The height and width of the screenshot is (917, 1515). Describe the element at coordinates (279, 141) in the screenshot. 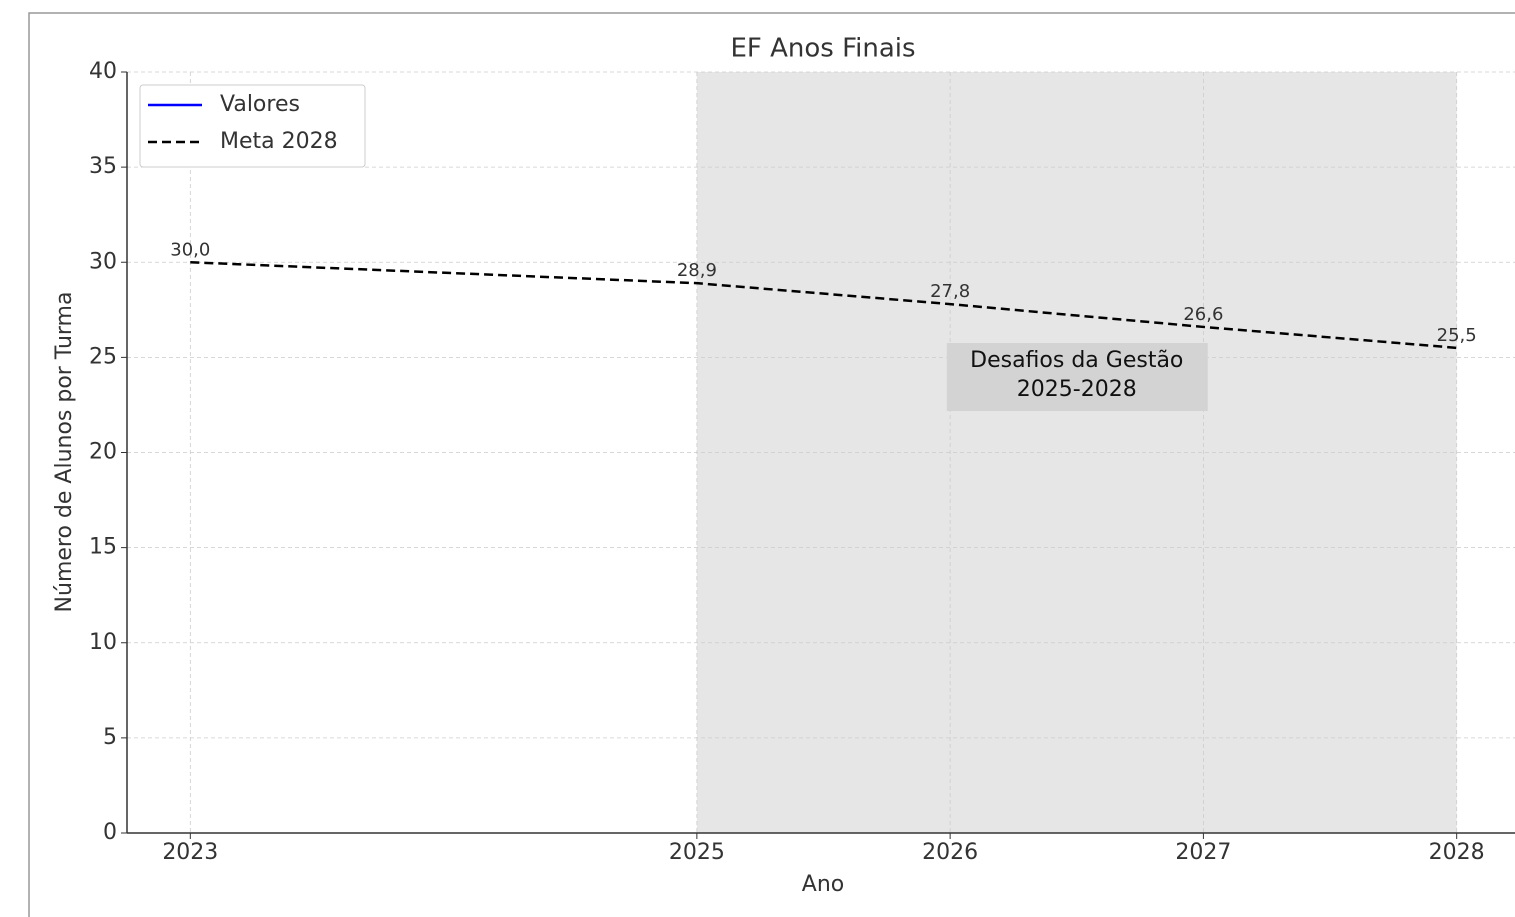

I see `legend-label: Meta 2028` at that location.